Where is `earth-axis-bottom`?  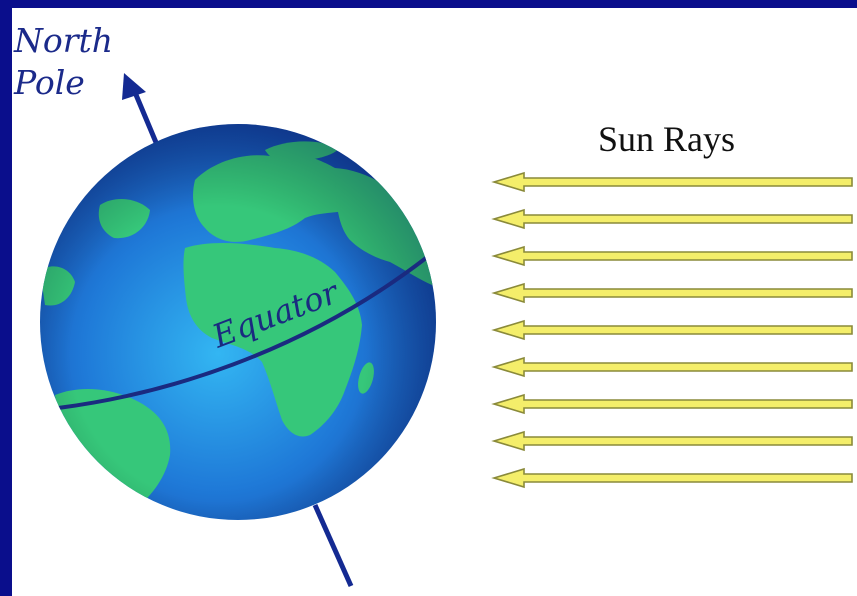 earth-axis-bottom is located at coordinates (333, 545).